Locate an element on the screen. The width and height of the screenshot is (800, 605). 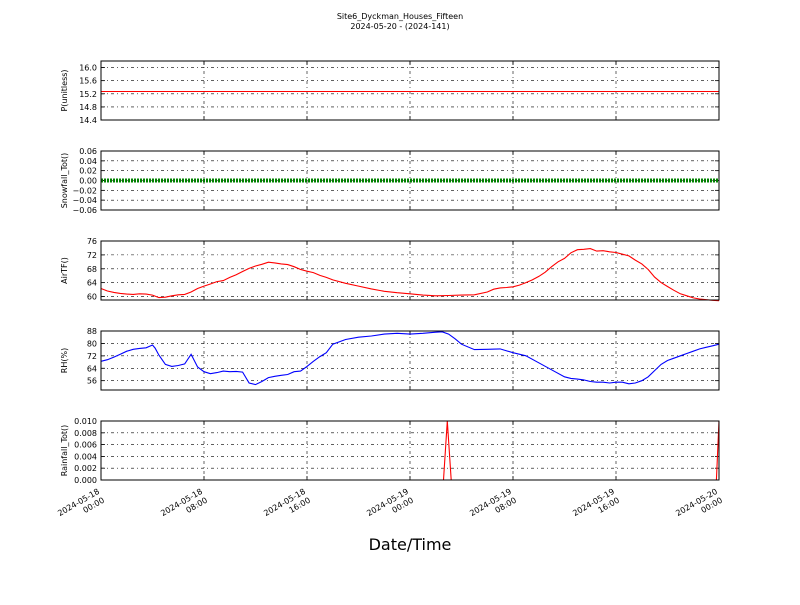
y-tick-label: 0.002 is located at coordinates (85, 468).